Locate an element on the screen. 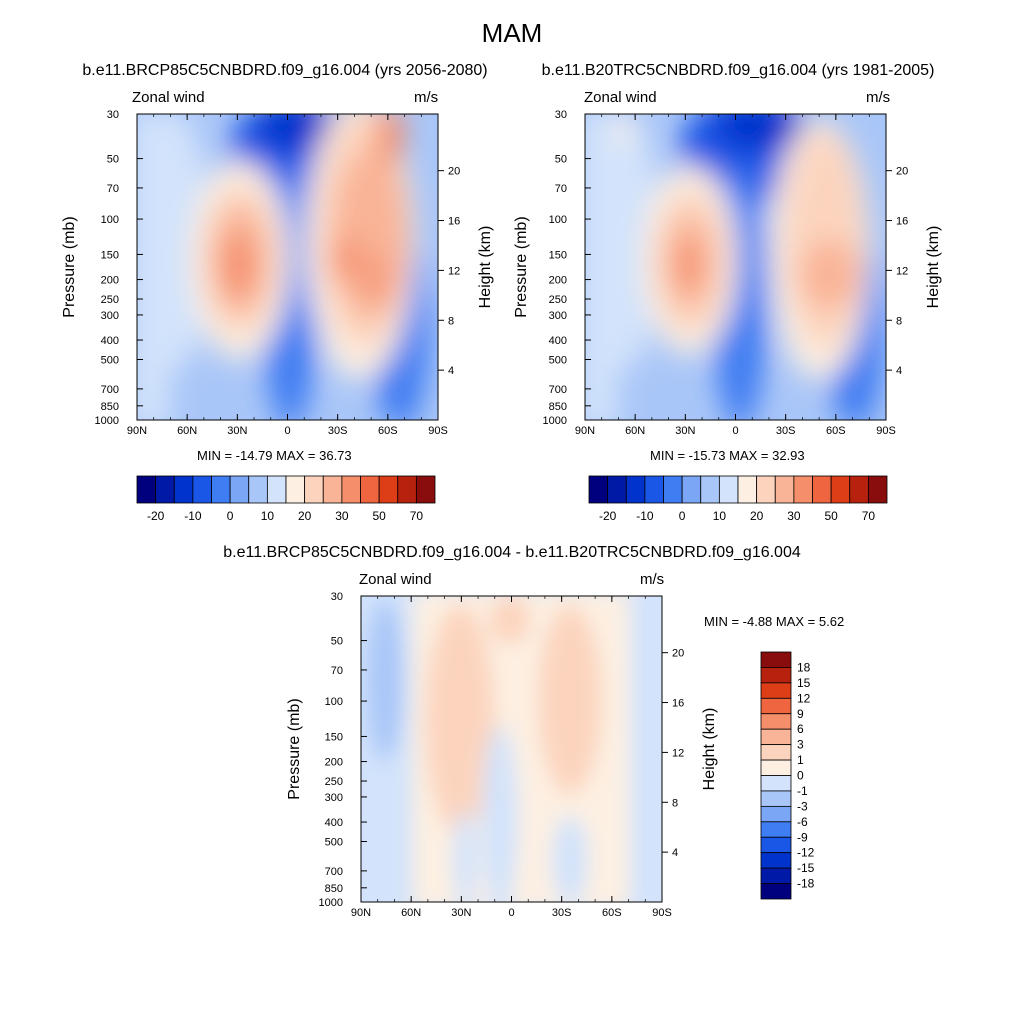 The height and width of the screenshot is (1024, 1024). panel2-ylabel: Pressure (mb) is located at coordinates (521, 266).